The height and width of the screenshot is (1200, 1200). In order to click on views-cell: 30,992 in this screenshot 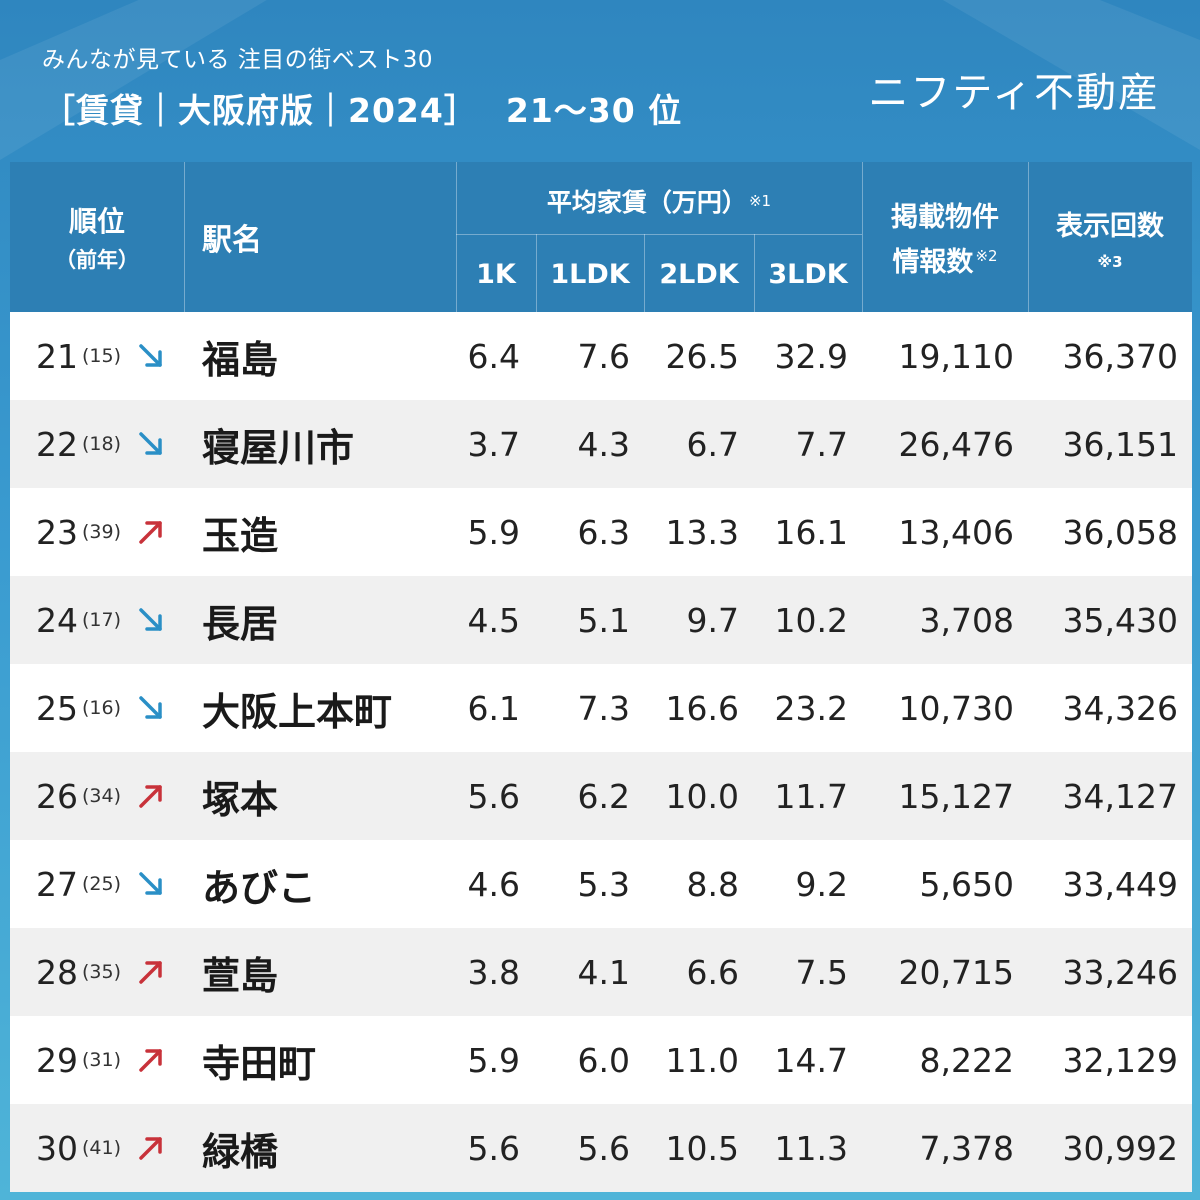, I will do `click(1120, 1148)`.